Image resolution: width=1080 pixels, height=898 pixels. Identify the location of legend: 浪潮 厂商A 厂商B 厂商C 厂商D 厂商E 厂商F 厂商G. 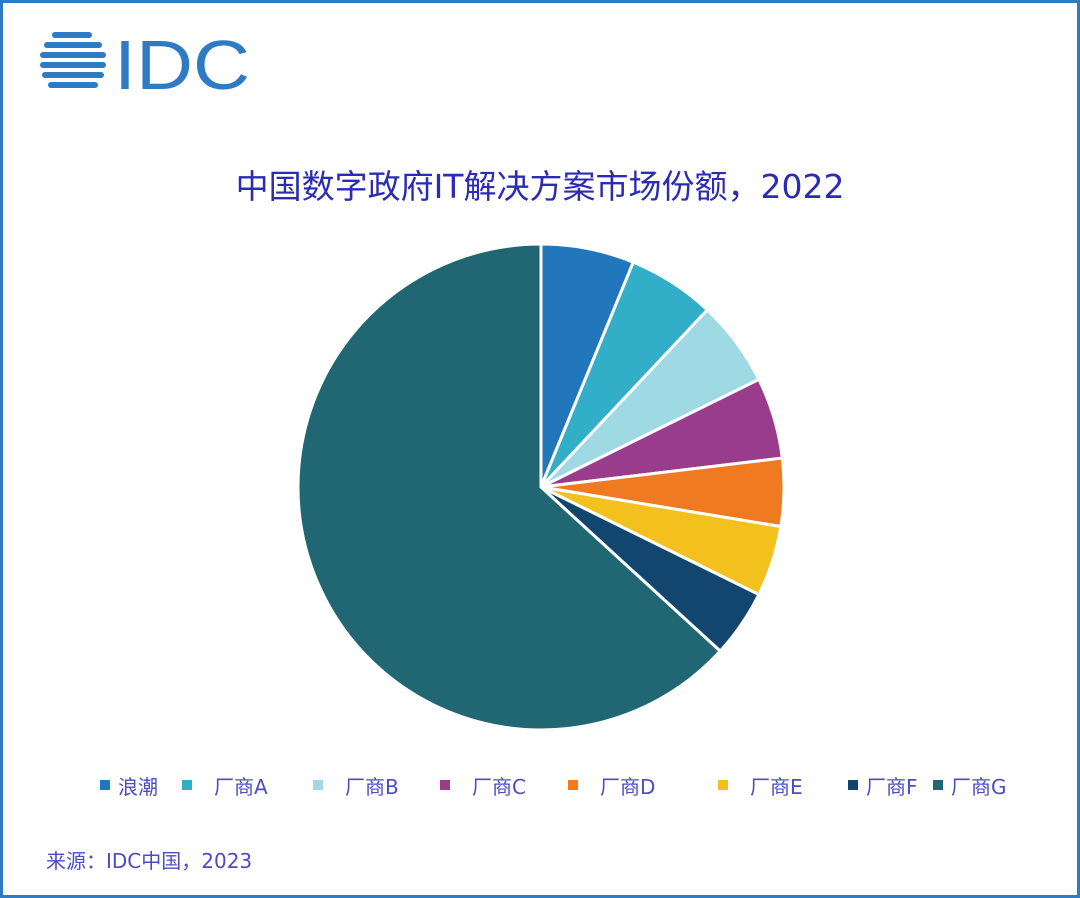
(540, 785).